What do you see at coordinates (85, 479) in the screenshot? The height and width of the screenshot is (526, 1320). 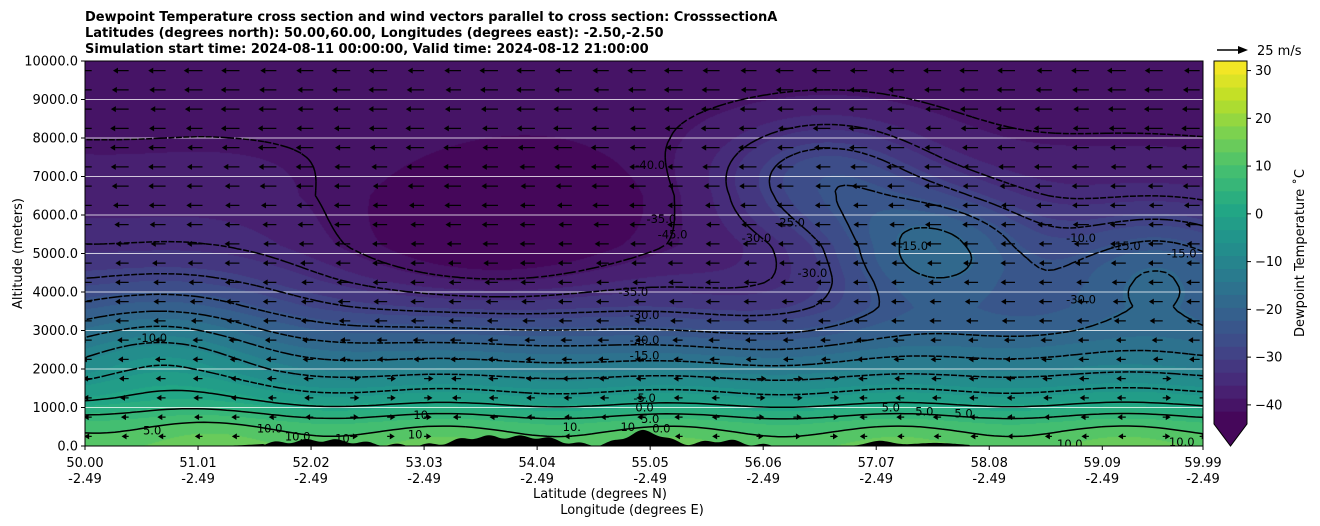 I see `x-tick-label-lon: -2.49` at bounding box center [85, 479].